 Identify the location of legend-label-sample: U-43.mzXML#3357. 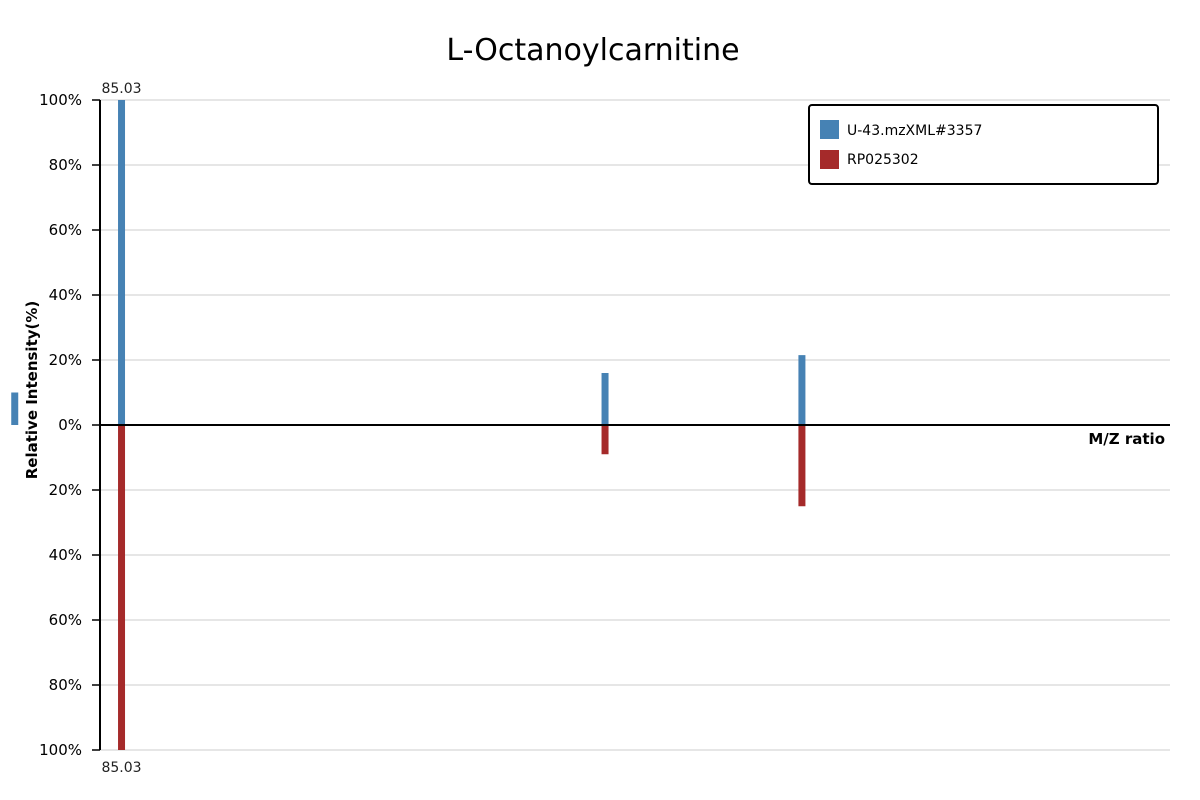
(914, 131).